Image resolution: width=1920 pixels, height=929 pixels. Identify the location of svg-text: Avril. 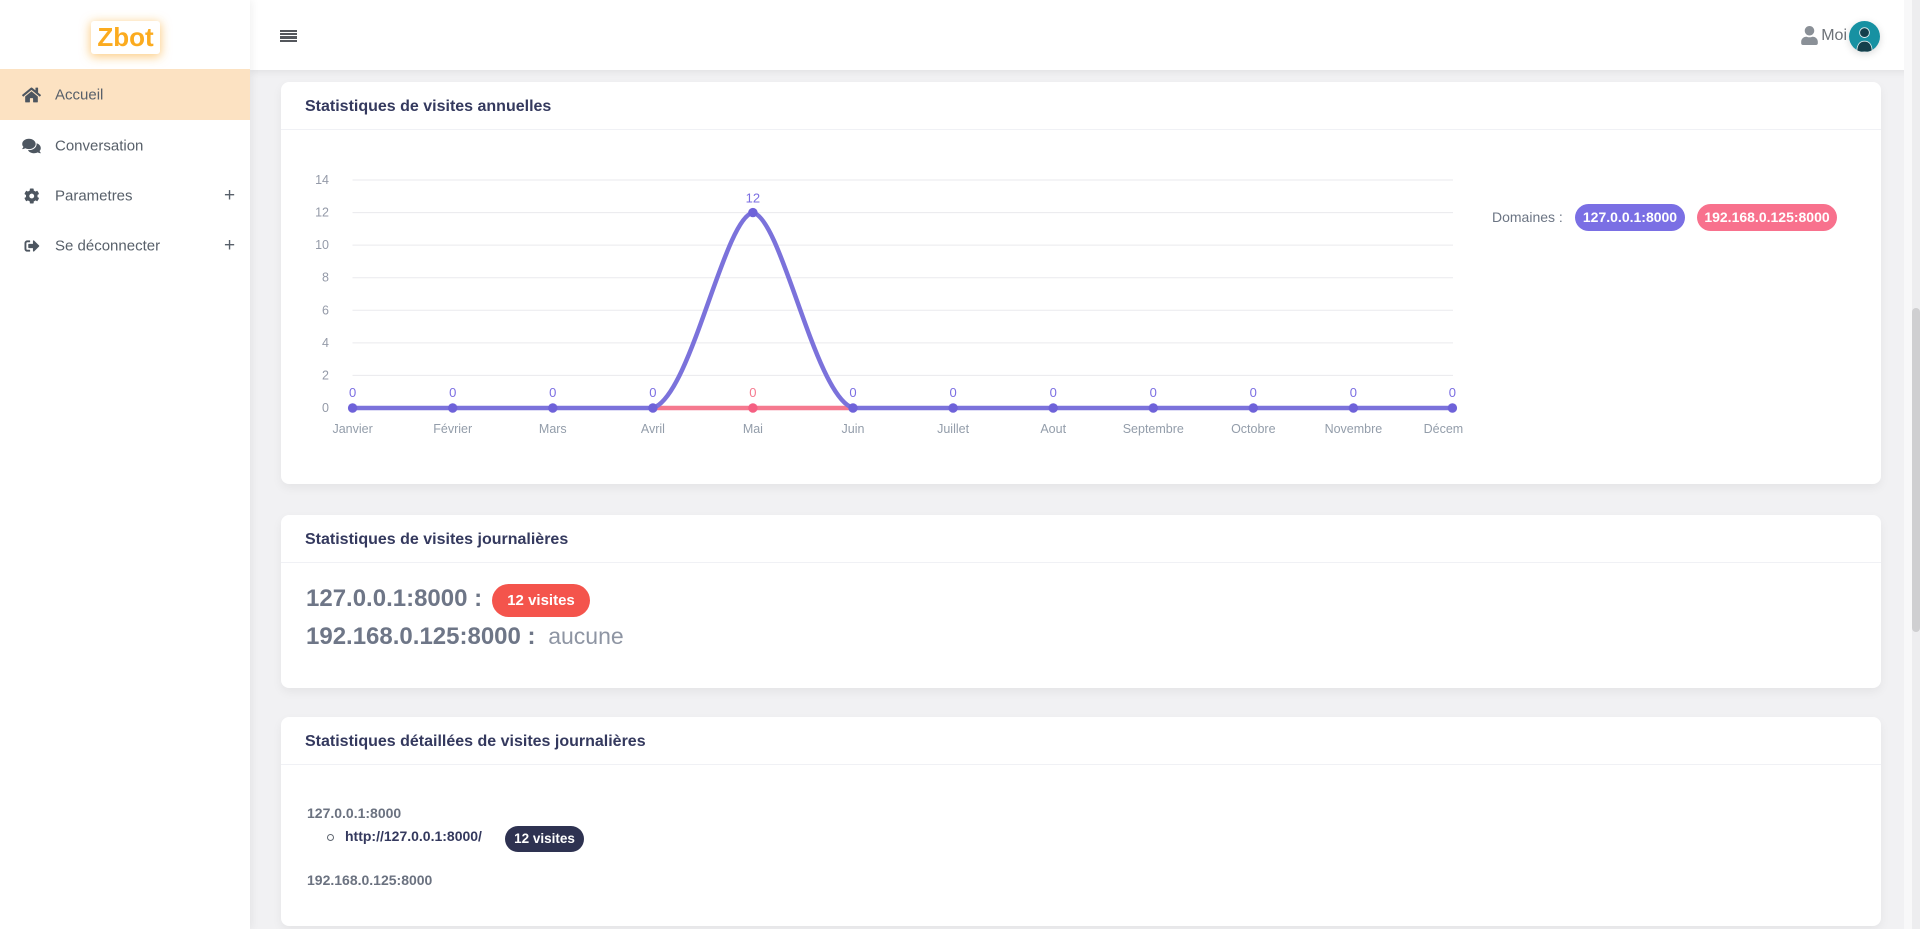
(653, 429).